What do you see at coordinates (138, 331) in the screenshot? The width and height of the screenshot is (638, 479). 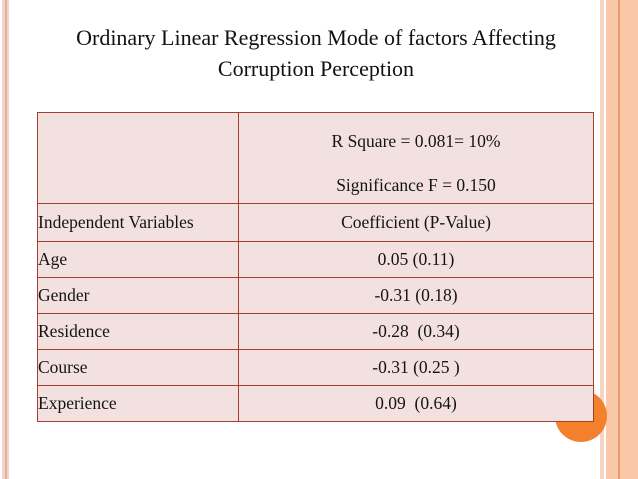 I see `variable-name: Residence` at bounding box center [138, 331].